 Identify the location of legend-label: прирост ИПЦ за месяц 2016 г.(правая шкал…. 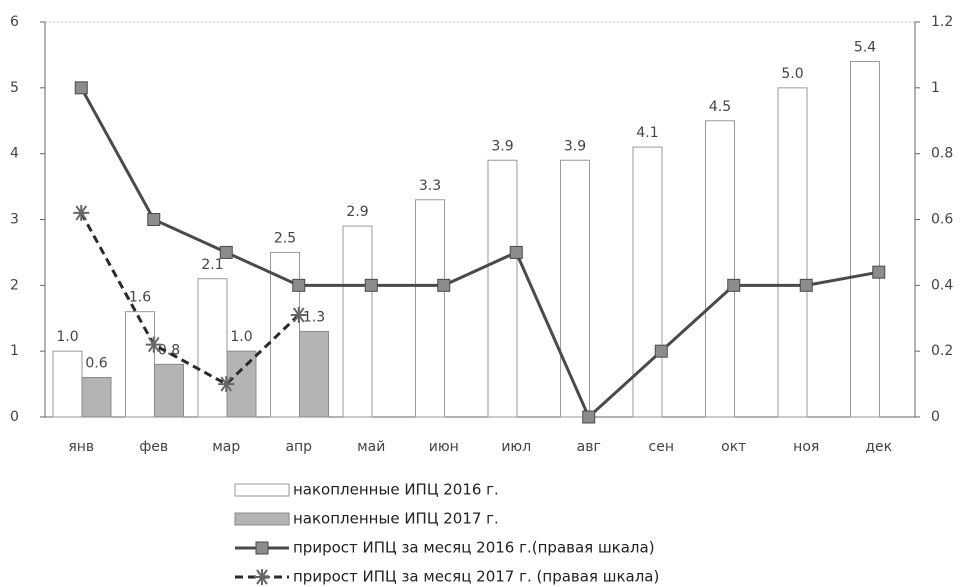
(474, 548).